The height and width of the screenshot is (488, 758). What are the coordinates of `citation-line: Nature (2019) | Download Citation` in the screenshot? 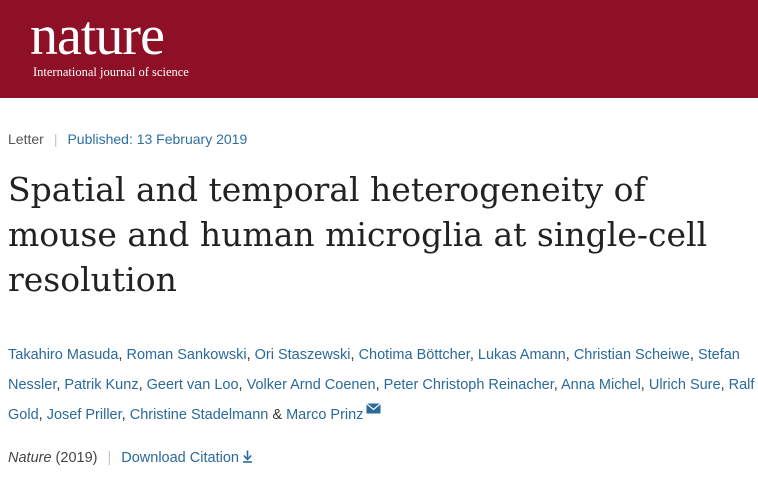 It's located at (130, 458).